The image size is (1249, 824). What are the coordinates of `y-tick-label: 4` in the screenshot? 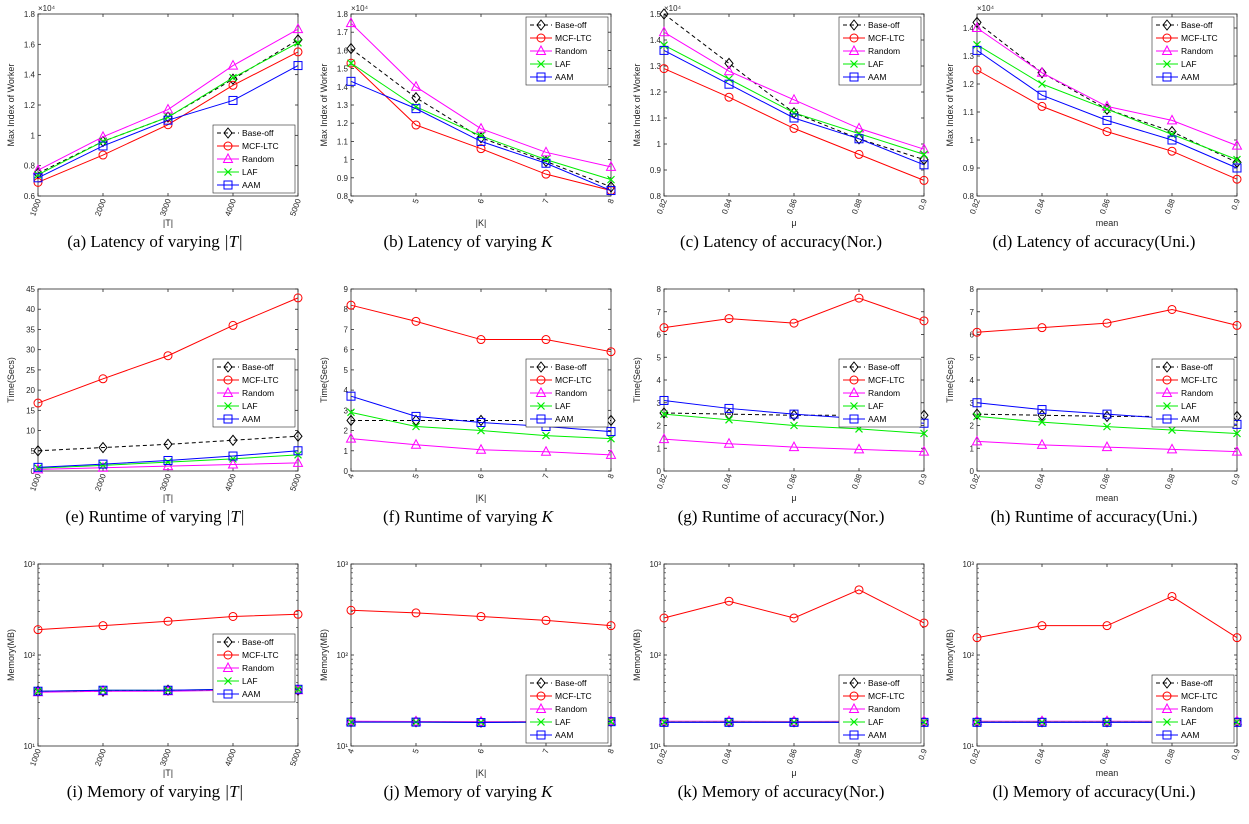 It's located at (659, 380).